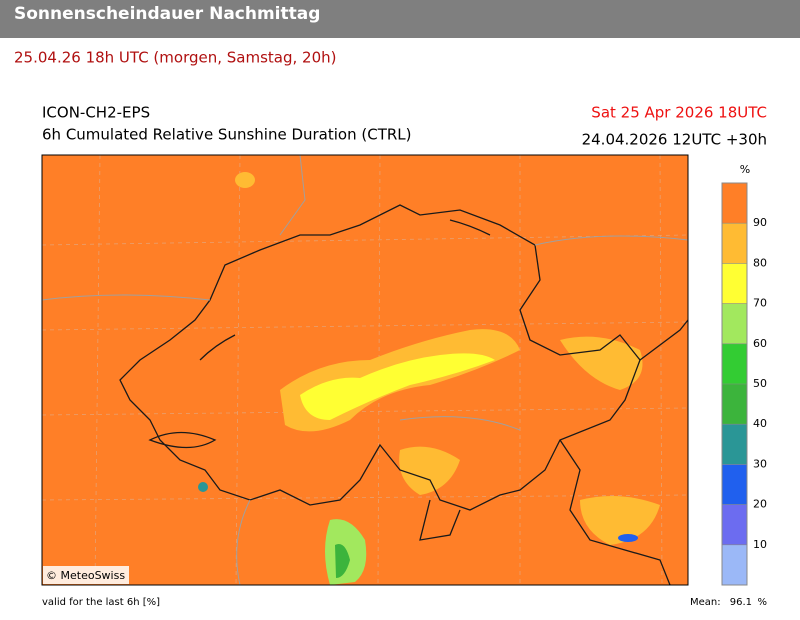 The width and height of the screenshot is (800, 620). Describe the element at coordinates (762, 602) in the screenshot. I see `mean-unit: %` at that location.